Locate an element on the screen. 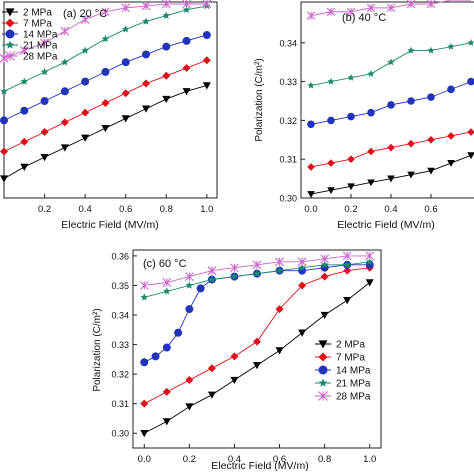 Image resolution: width=474 pixels, height=474 pixels. legend-label: 14 MPa is located at coordinates (353, 371).